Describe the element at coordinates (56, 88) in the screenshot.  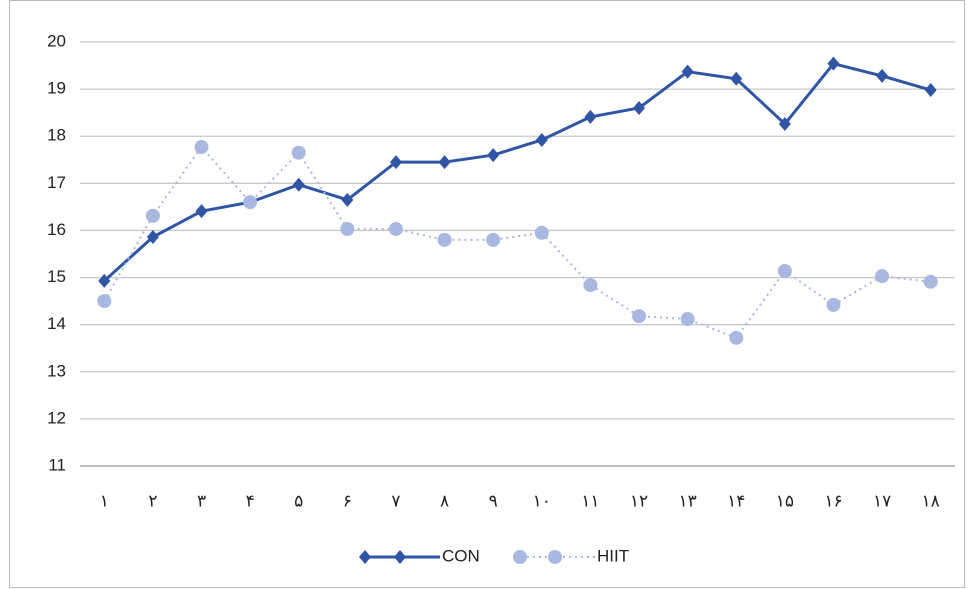
I see `y-tick-label: 19` at that location.